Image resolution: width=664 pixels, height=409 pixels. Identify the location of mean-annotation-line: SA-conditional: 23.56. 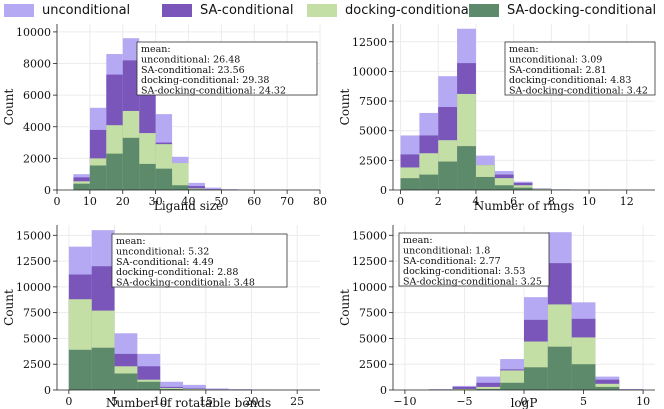
(193, 70).